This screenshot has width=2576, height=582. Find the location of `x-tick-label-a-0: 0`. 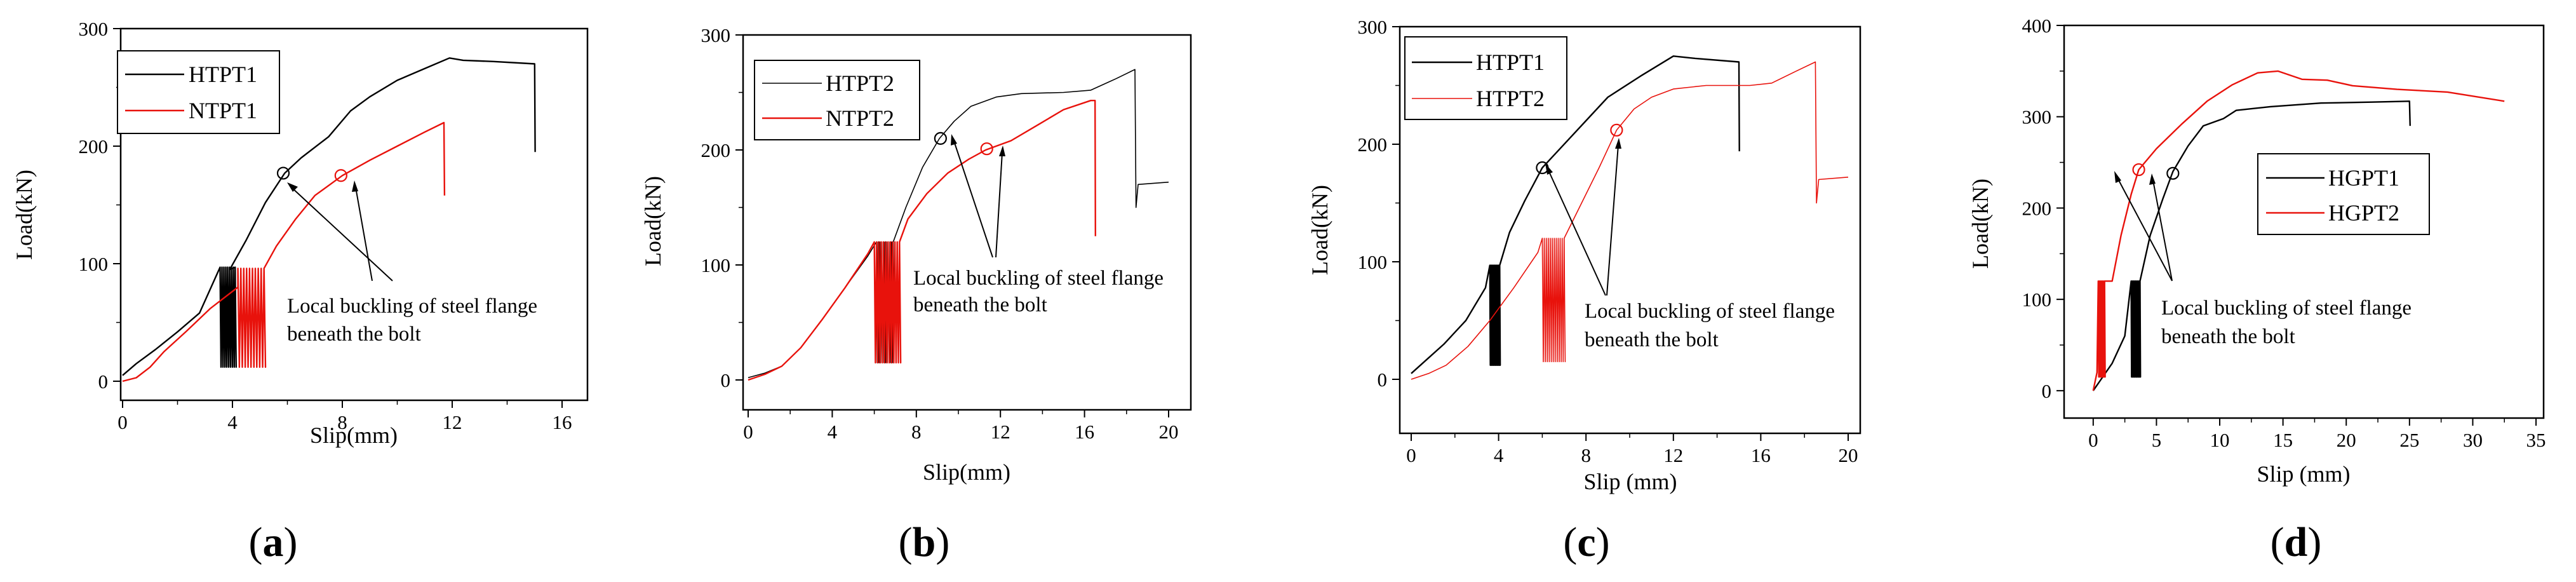

x-tick-label-a-0: 0 is located at coordinates (122, 422).